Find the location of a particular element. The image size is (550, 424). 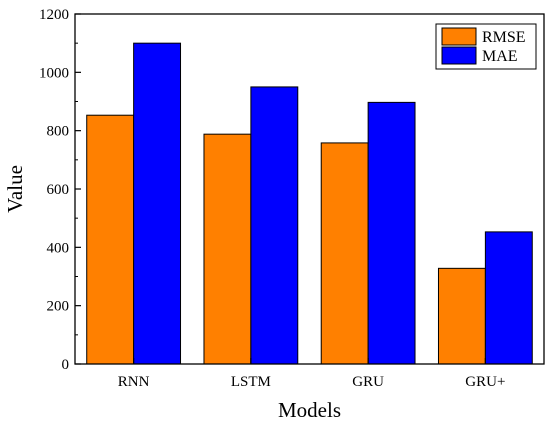

legend-swatch-mae is located at coordinates (459, 55).